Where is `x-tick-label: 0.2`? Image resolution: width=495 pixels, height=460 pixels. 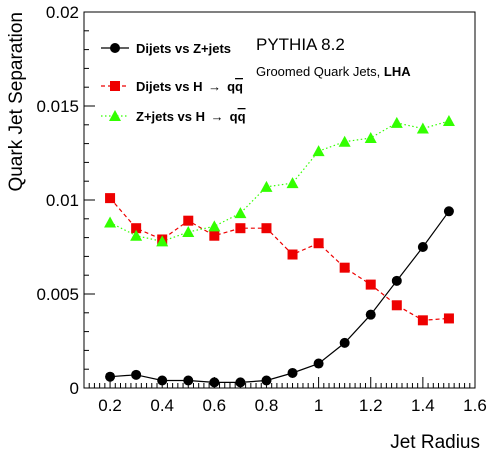
x-tick-label: 0.2 is located at coordinates (110, 405).